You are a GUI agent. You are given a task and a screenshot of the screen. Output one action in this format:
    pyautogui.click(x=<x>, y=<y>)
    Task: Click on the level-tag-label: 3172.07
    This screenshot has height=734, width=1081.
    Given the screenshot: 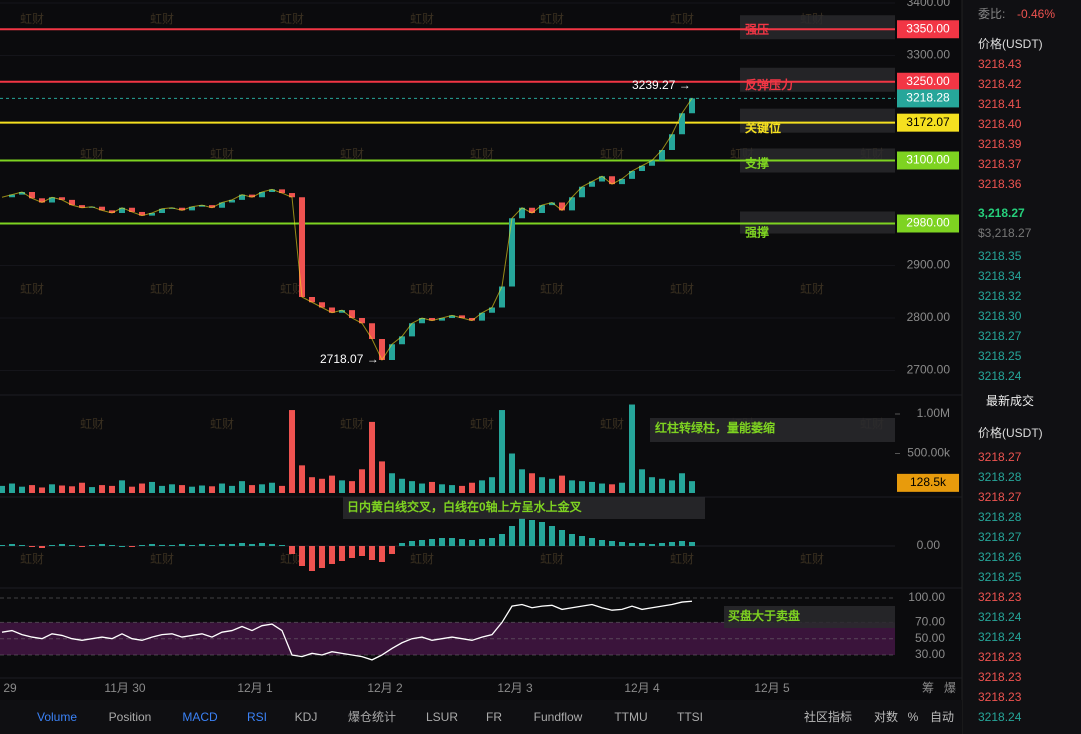 What is the action you would take?
    pyautogui.click(x=928, y=122)
    